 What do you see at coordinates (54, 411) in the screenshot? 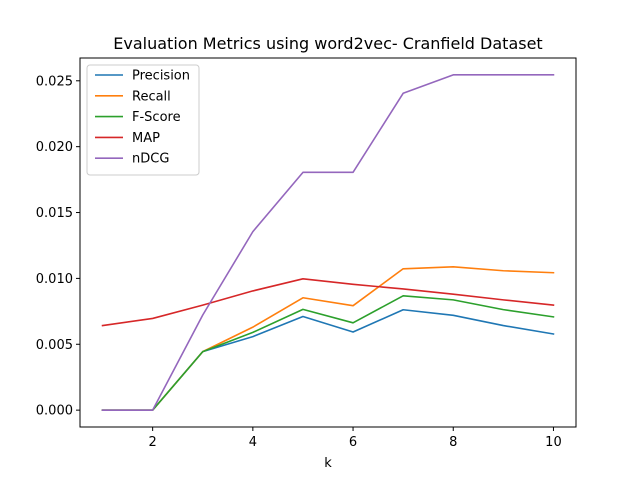
I see `y-tick-label: 0.000` at bounding box center [54, 411].